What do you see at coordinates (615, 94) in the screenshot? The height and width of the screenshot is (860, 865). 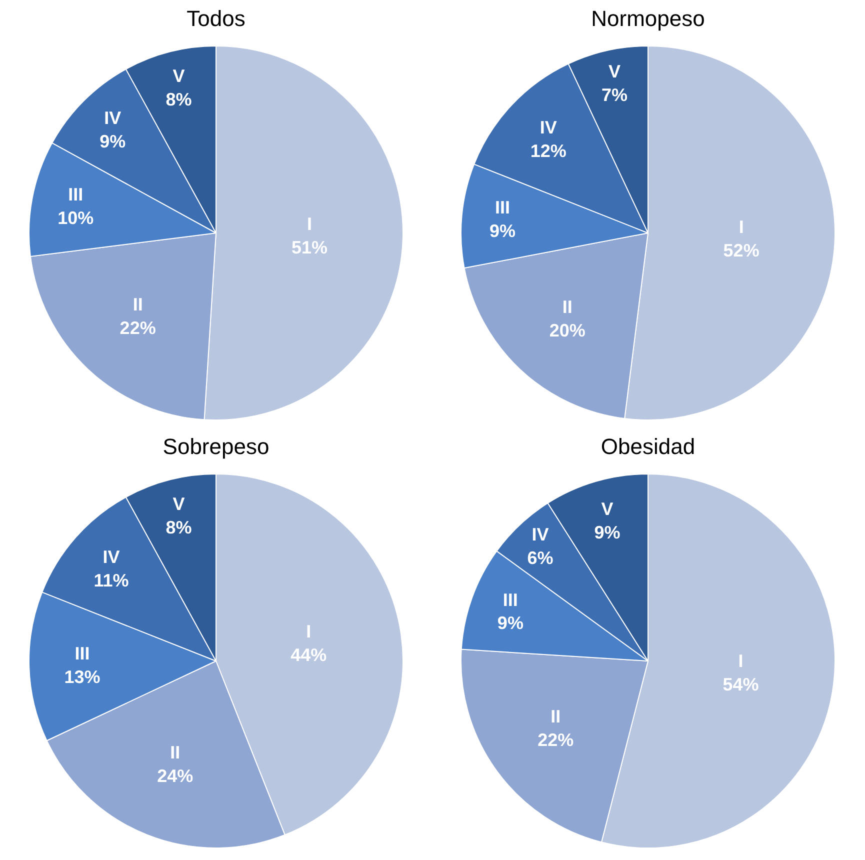 I see `data-label: 7%` at bounding box center [615, 94].